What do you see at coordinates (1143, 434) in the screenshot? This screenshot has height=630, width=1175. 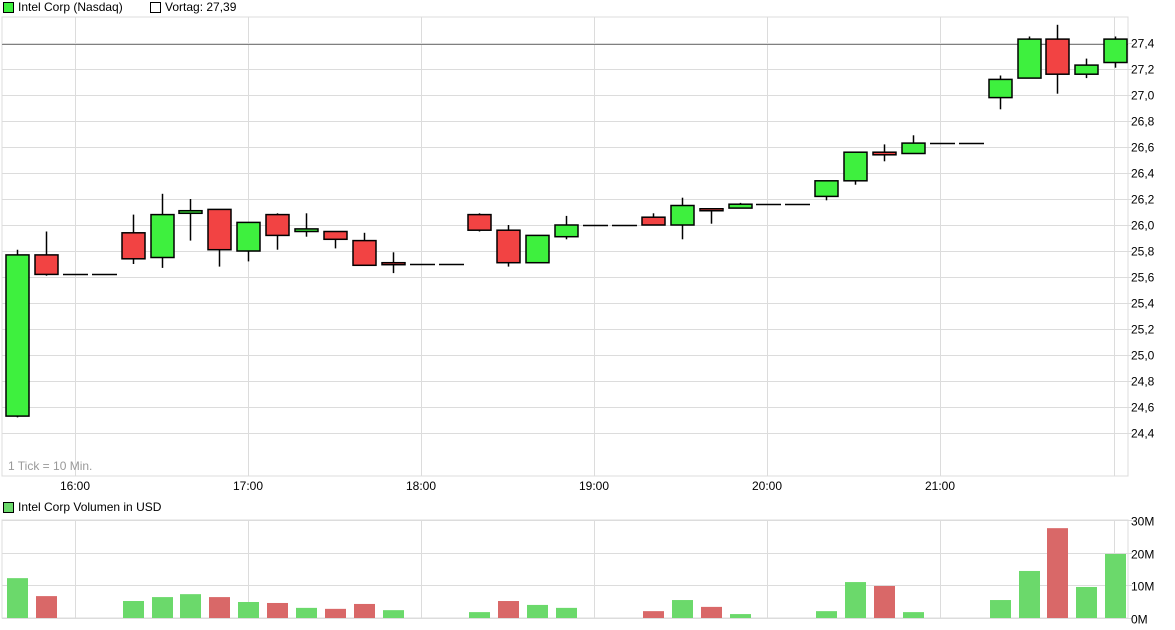 I see `price-axis-label: 24,4` at bounding box center [1143, 434].